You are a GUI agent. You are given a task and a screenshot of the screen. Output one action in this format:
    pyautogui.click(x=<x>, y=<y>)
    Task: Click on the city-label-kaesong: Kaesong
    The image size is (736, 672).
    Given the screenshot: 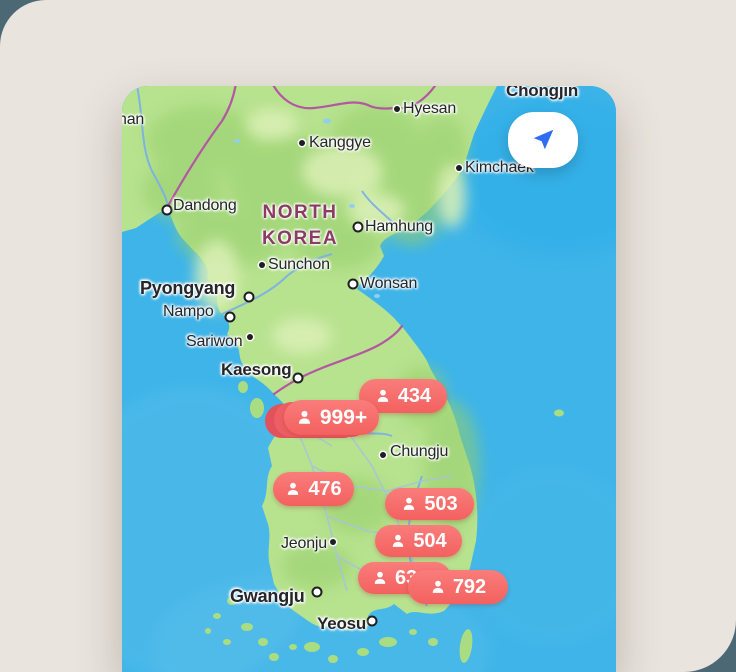 What is the action you would take?
    pyautogui.click(x=256, y=369)
    